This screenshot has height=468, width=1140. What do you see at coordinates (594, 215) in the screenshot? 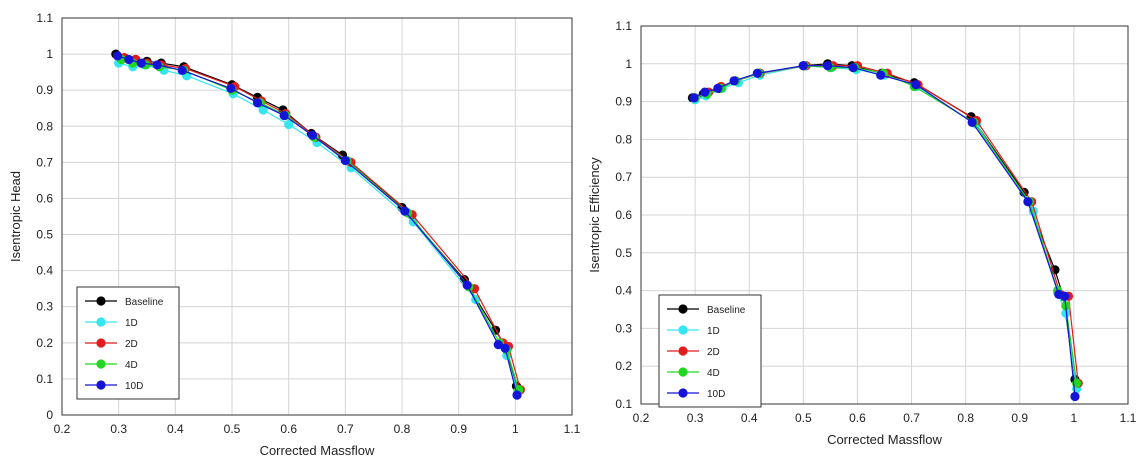
I see `y-axis-label: Isentropic Efficiency` at bounding box center [594, 215].